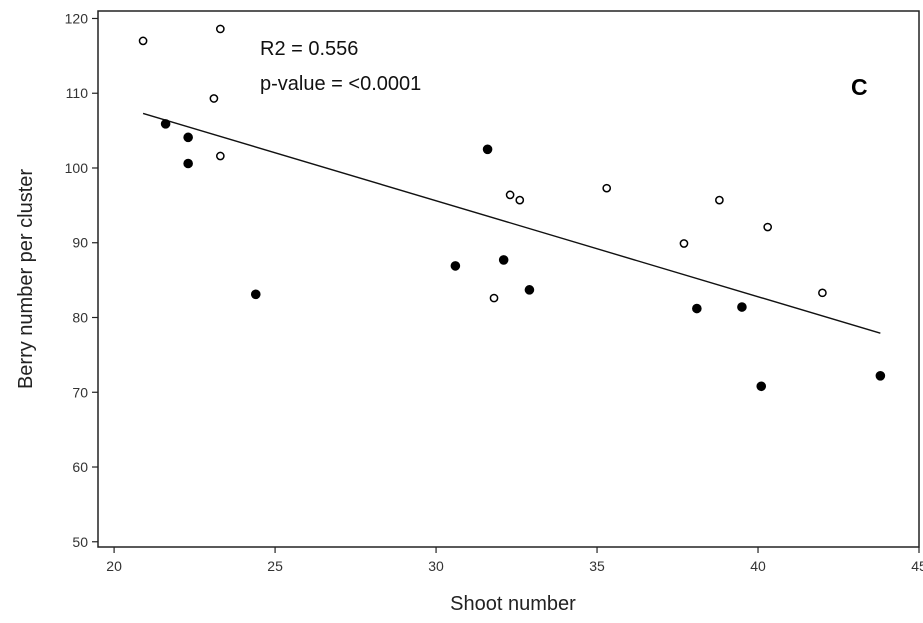  Describe the element at coordinates (80, 392) in the screenshot. I see `y-tick-label: 70` at that location.